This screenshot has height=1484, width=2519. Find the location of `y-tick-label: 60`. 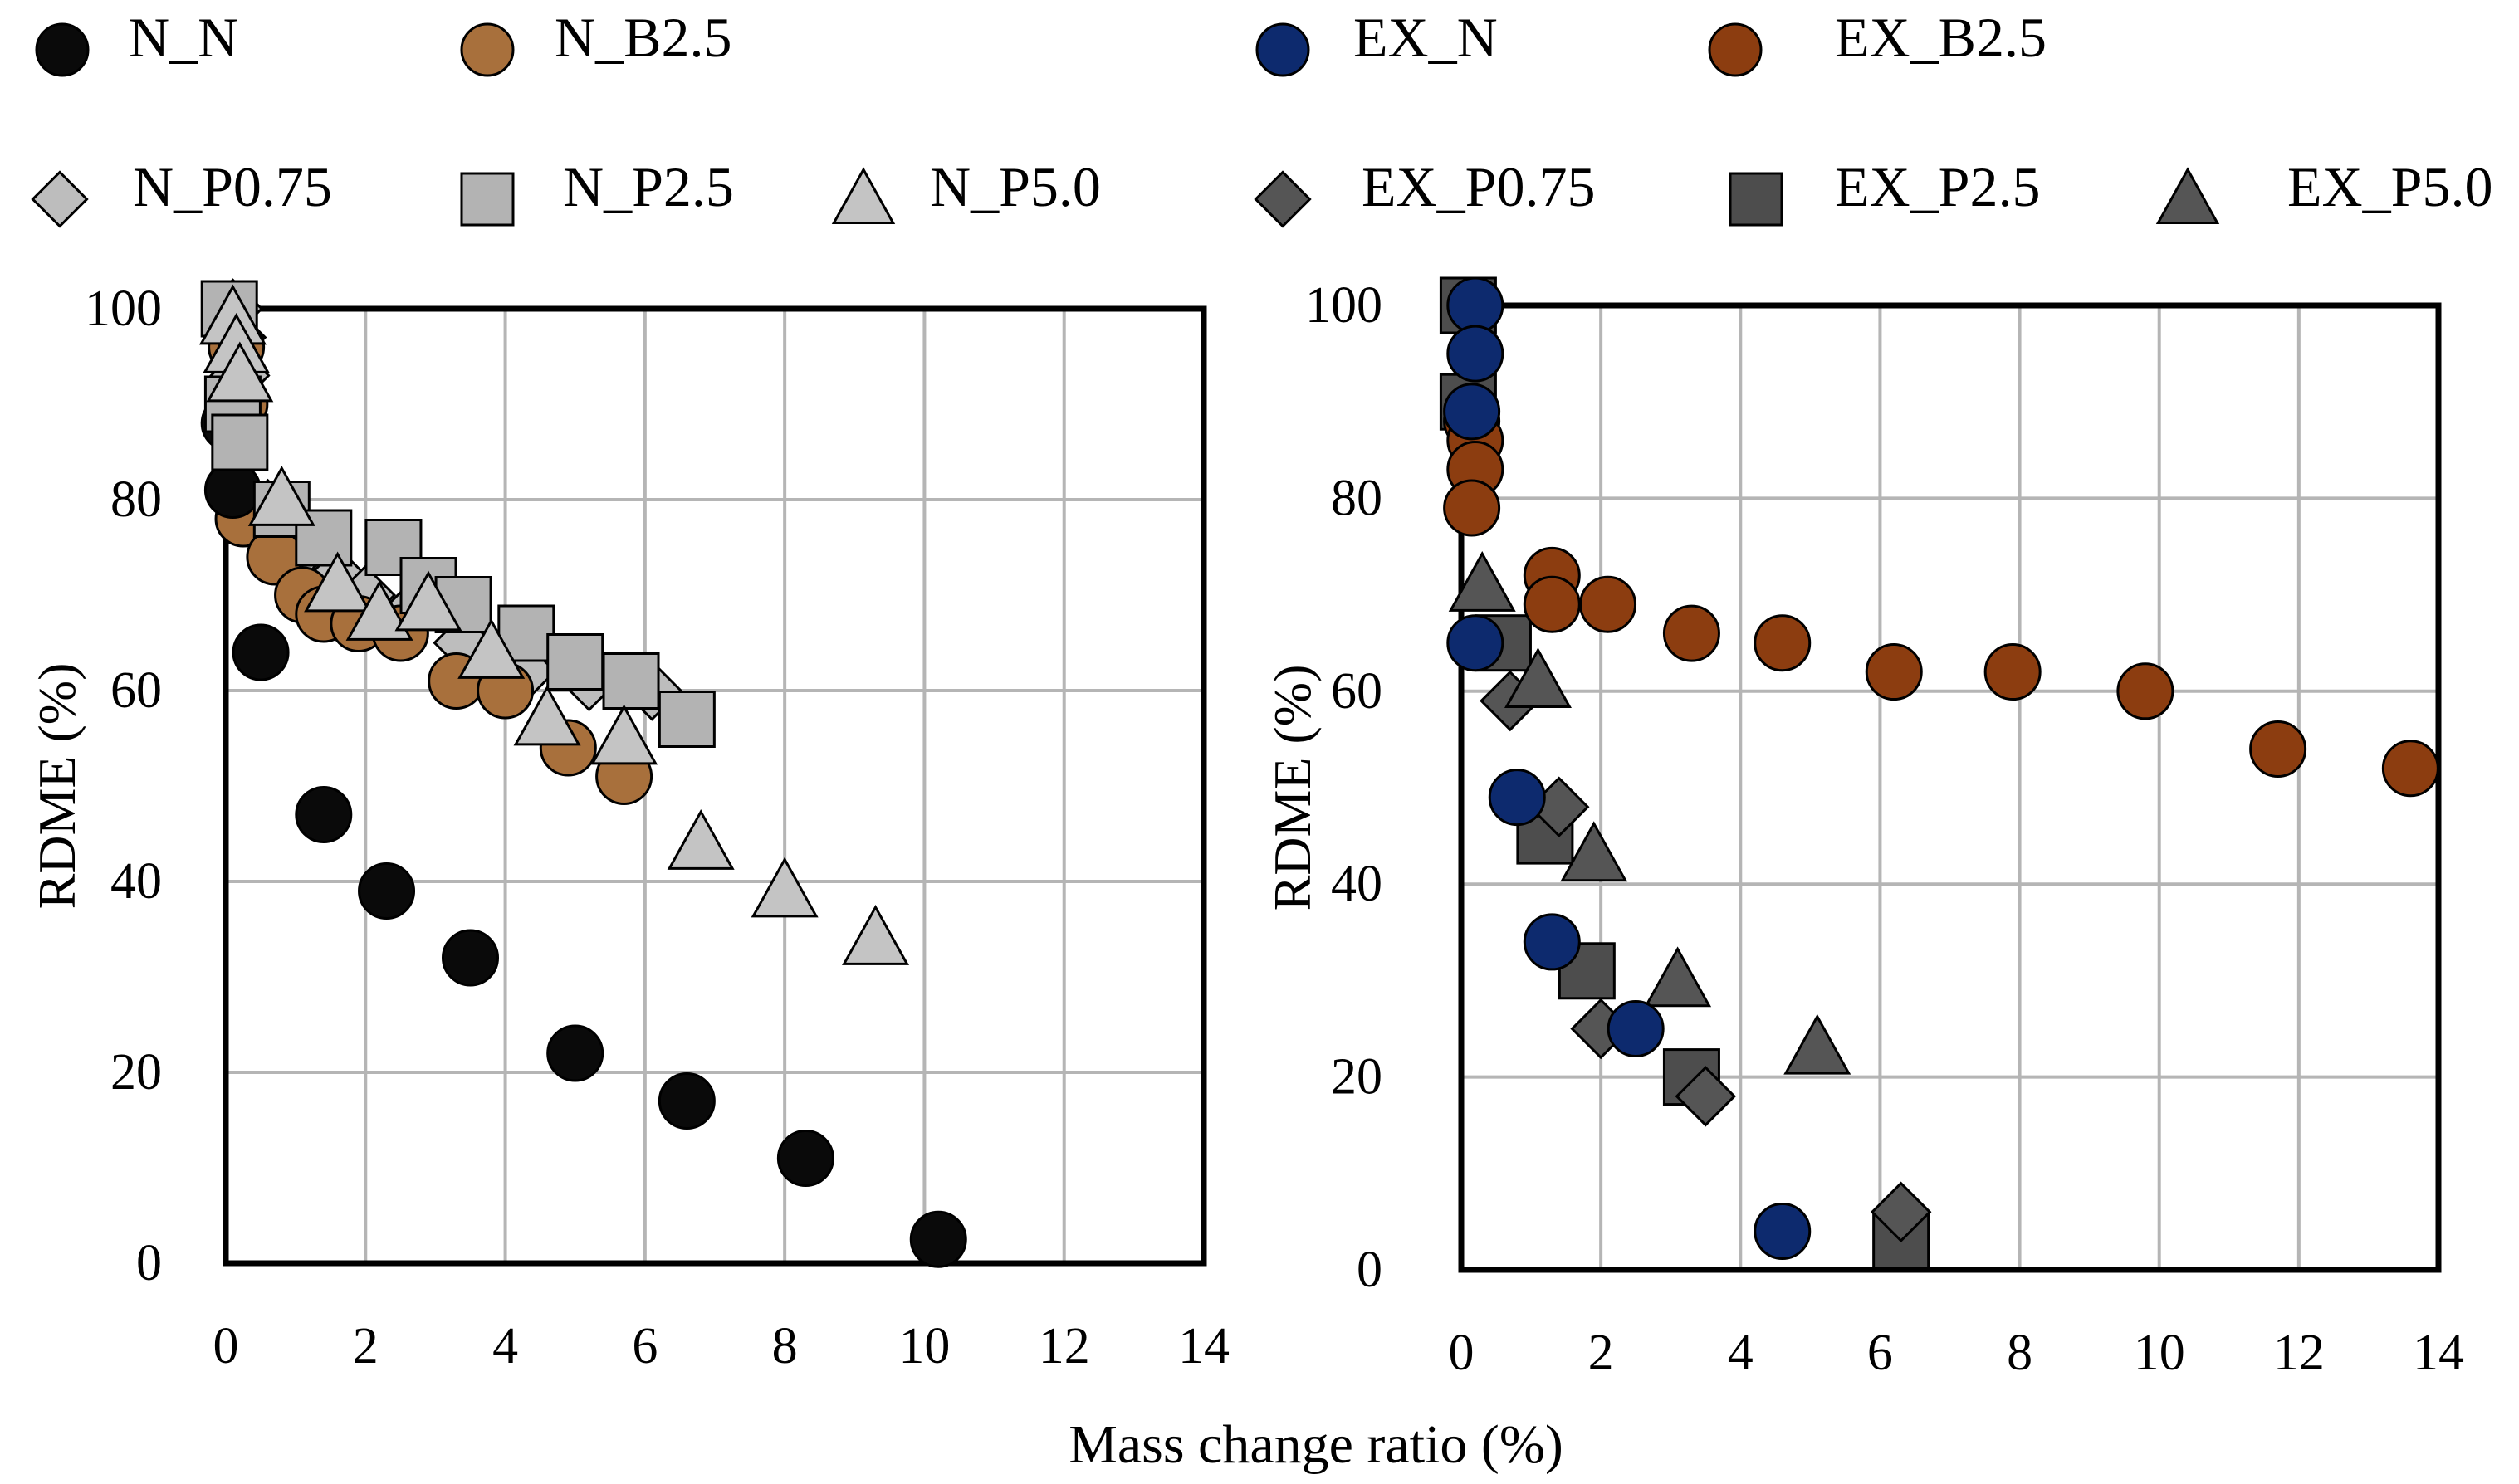

y-tick-label: 60 is located at coordinates (1356, 691).